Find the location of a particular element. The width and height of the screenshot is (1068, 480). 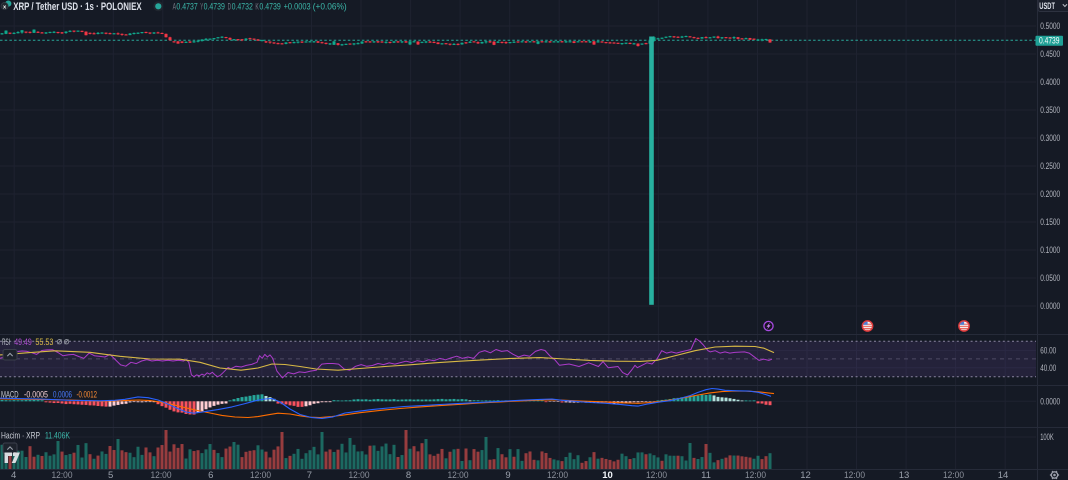

svg-text: A is located at coordinates (175, 7).